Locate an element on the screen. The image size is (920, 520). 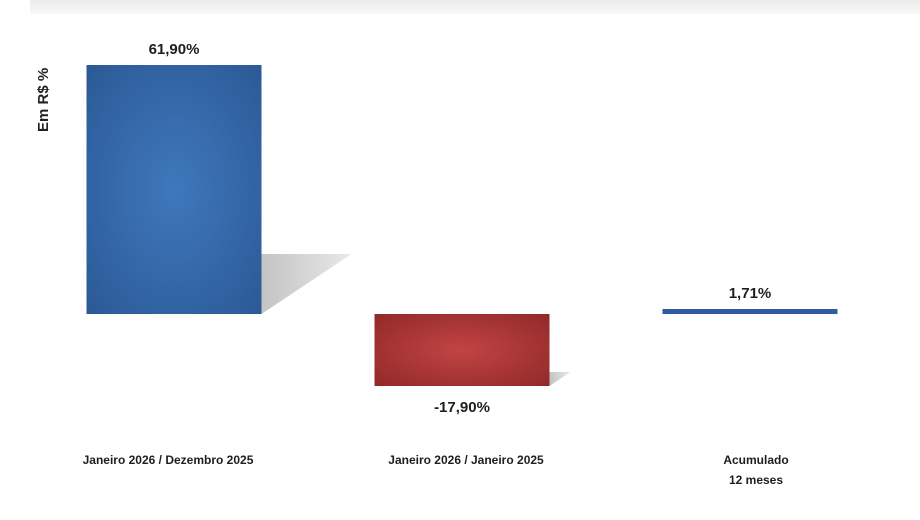
category-label-2-line-1: Janeiro 2026 / Janeiro 2025 is located at coordinates (466, 460).